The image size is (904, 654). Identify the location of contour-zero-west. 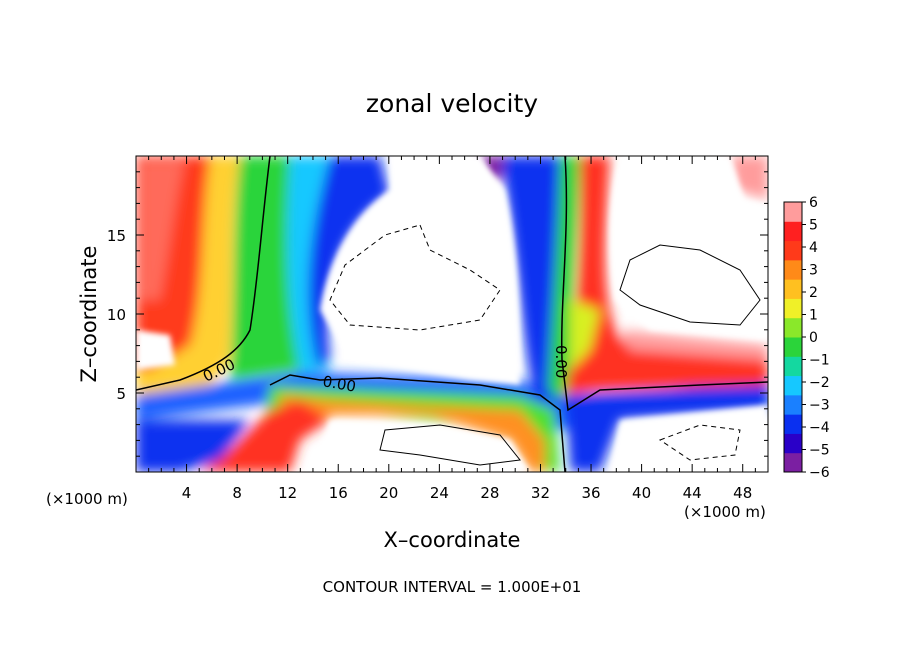
(203, 273).